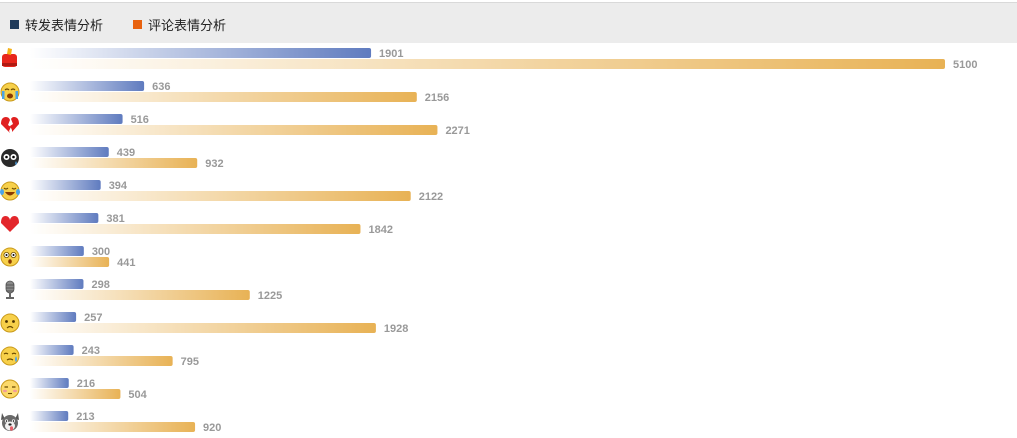 The width and height of the screenshot is (1017, 438). Describe the element at coordinates (10, 224) in the screenshot. I see `heart-emoji-icon` at that location.